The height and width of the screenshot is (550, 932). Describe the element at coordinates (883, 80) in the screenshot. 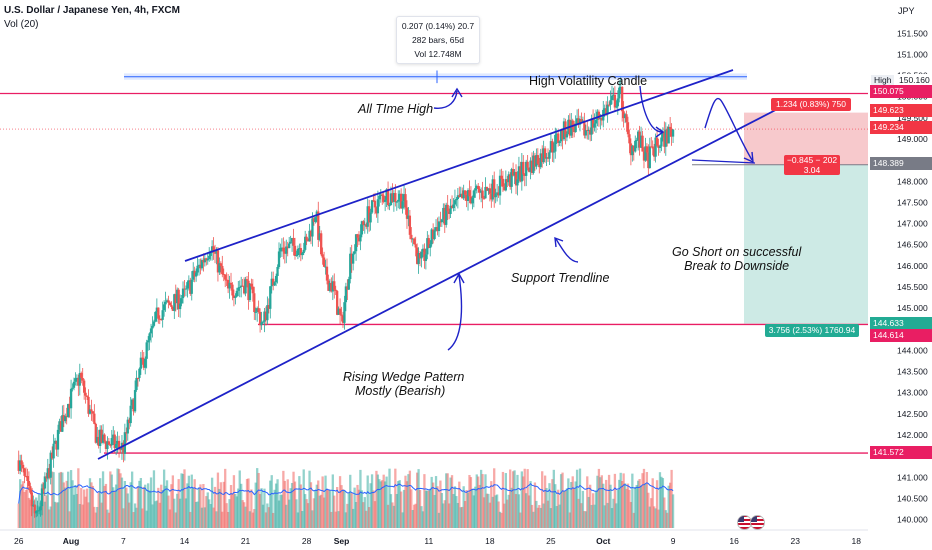

I see `high-tag: High` at that location.